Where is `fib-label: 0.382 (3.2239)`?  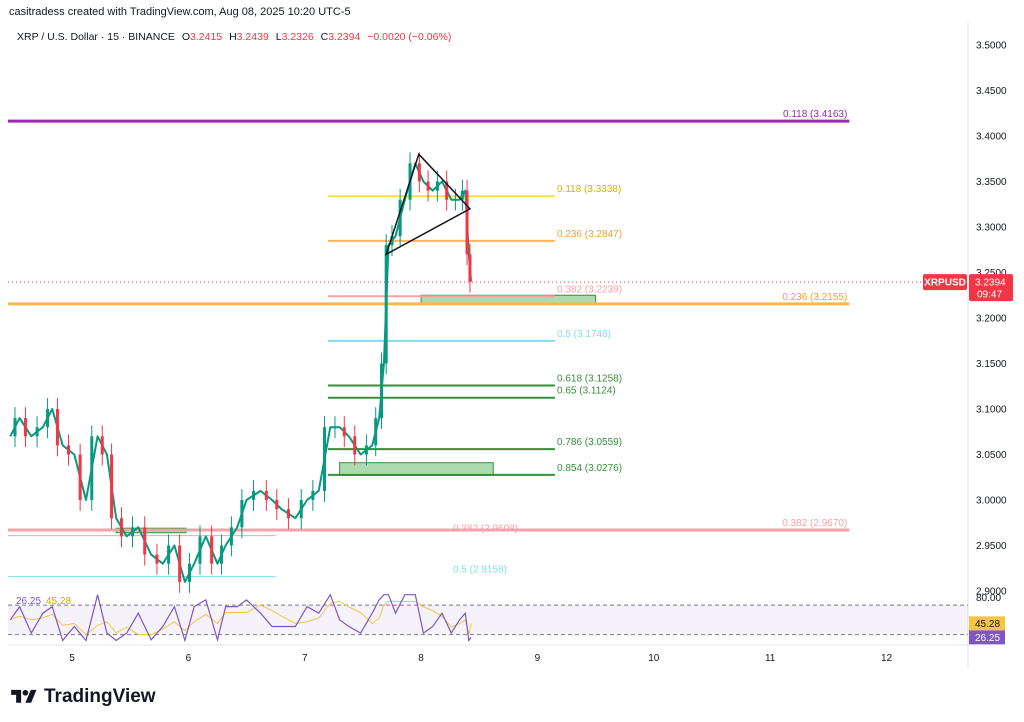 fib-label: 0.382 (3.2239) is located at coordinates (589, 289).